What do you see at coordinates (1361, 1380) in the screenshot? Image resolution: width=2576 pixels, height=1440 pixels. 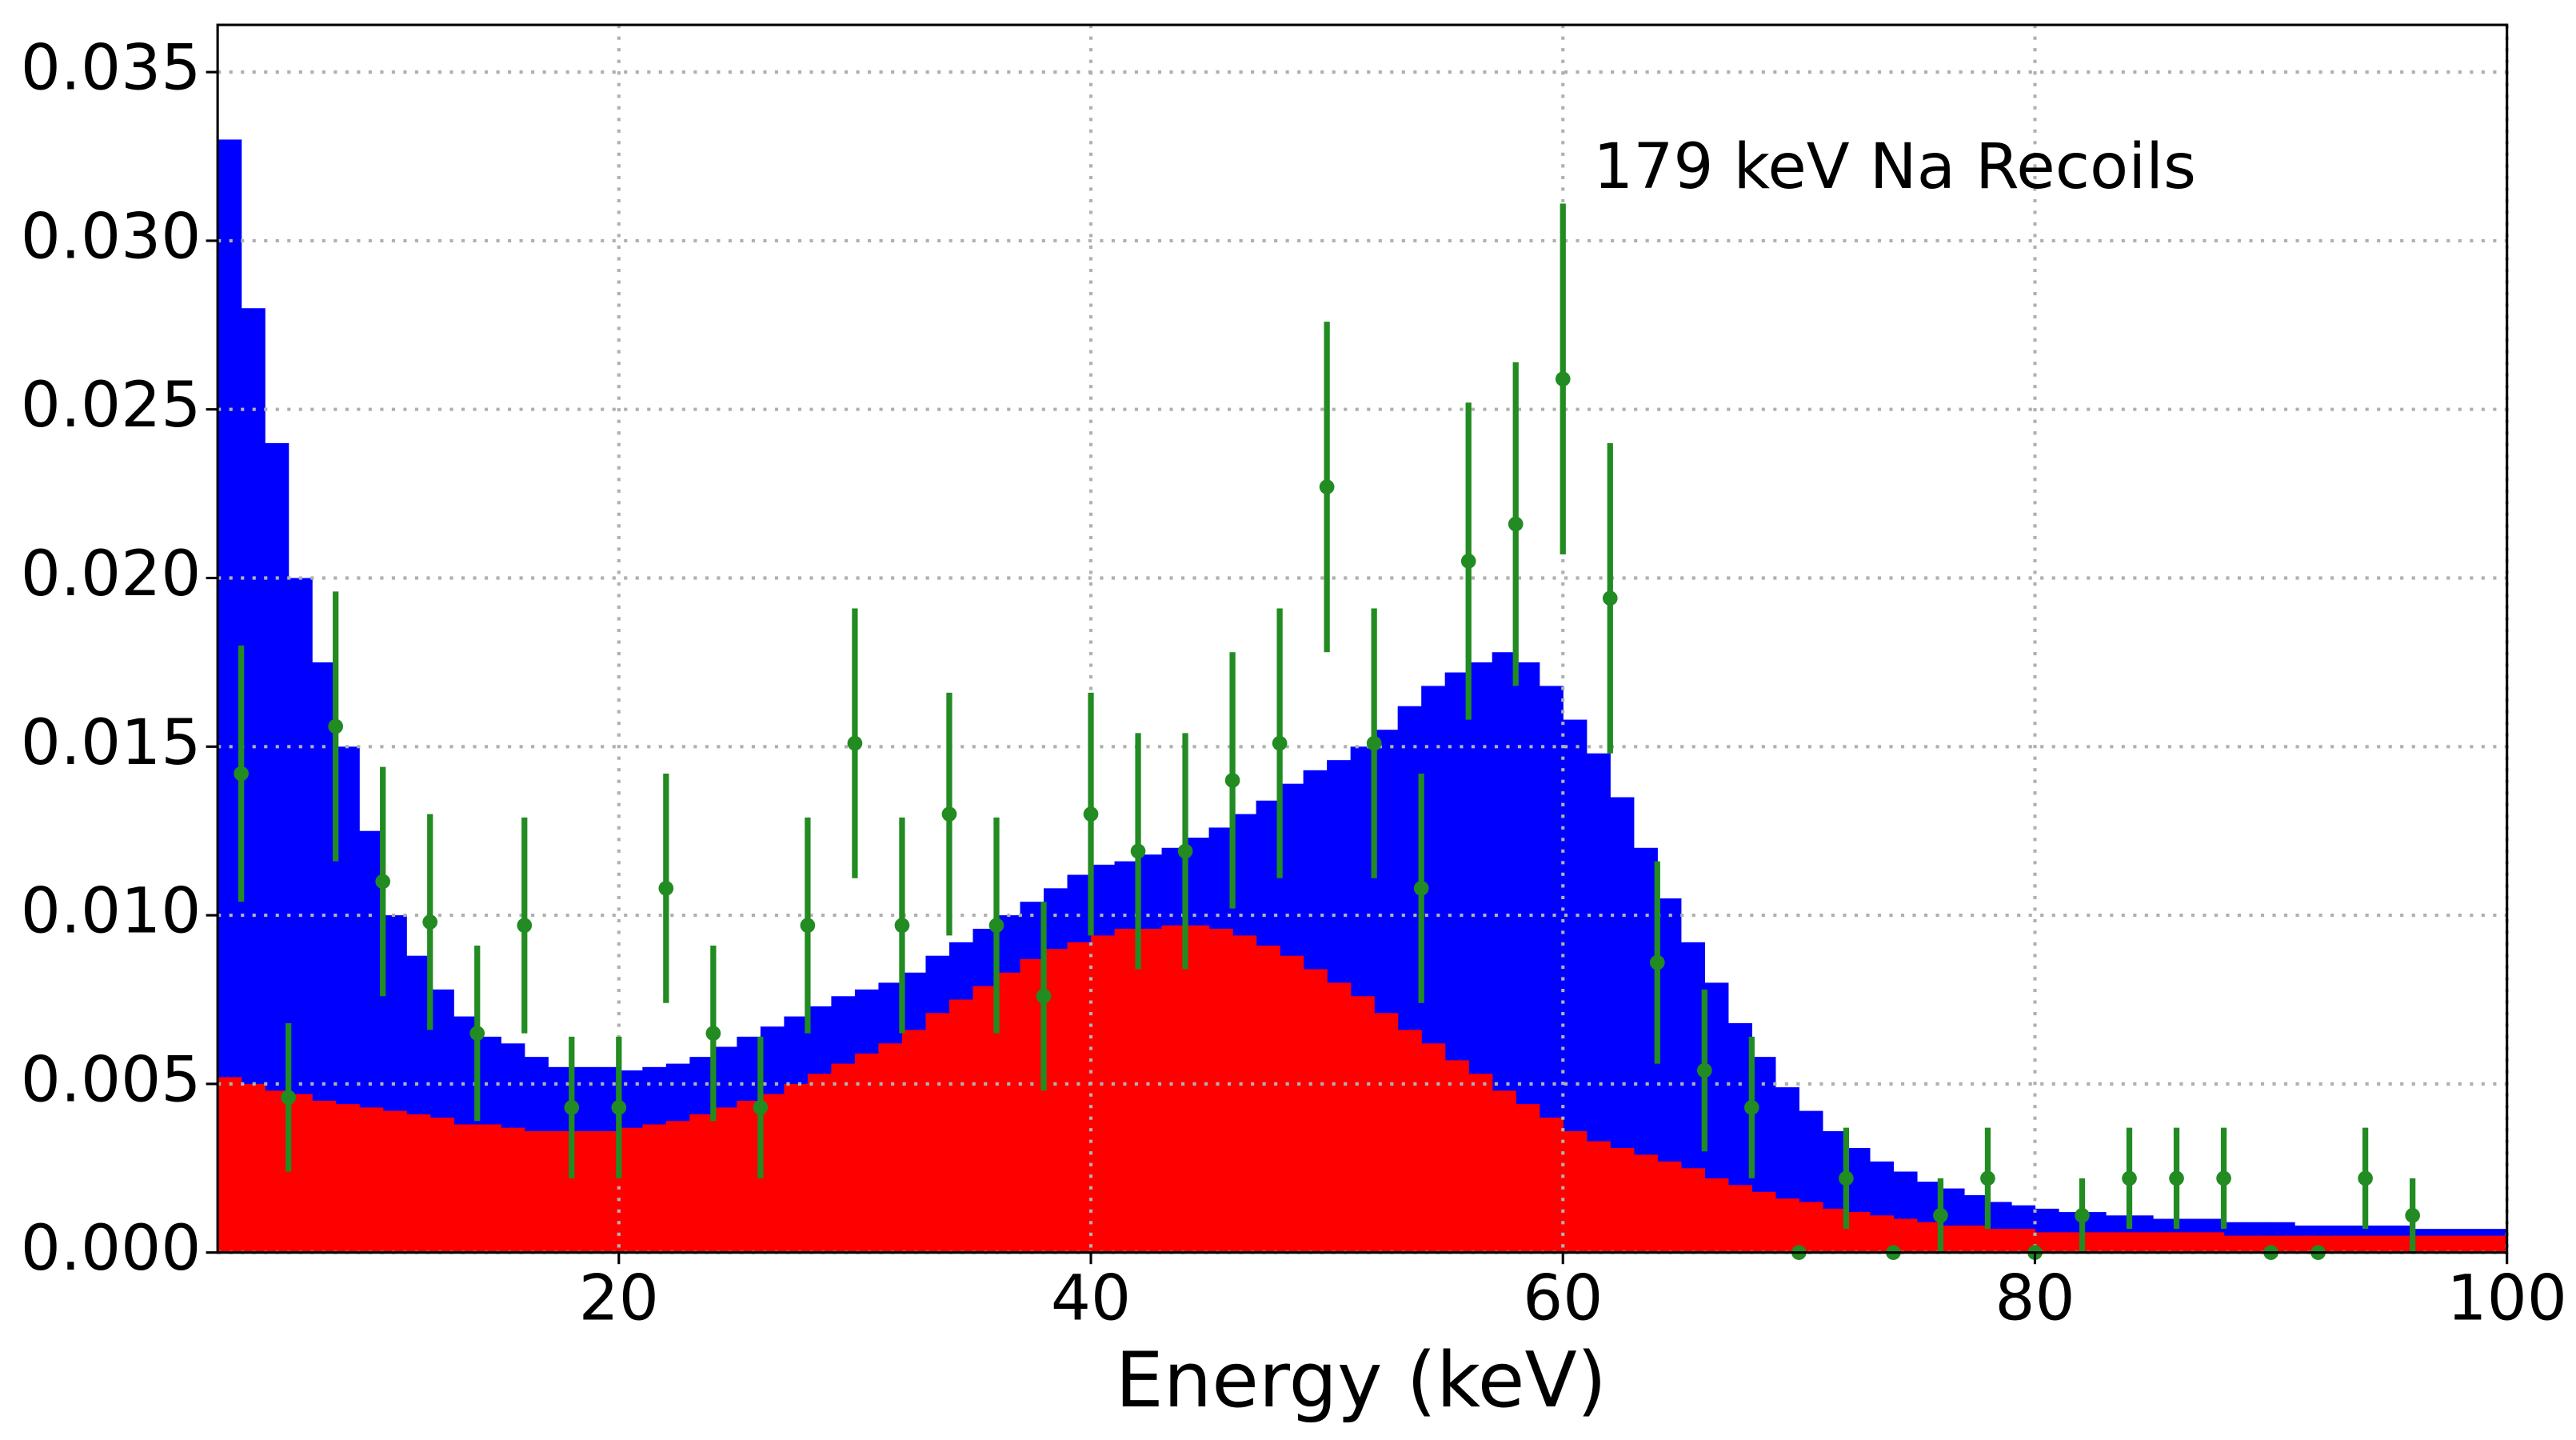 I see `x-axis-label: Energy (keV)` at bounding box center [1361, 1380].